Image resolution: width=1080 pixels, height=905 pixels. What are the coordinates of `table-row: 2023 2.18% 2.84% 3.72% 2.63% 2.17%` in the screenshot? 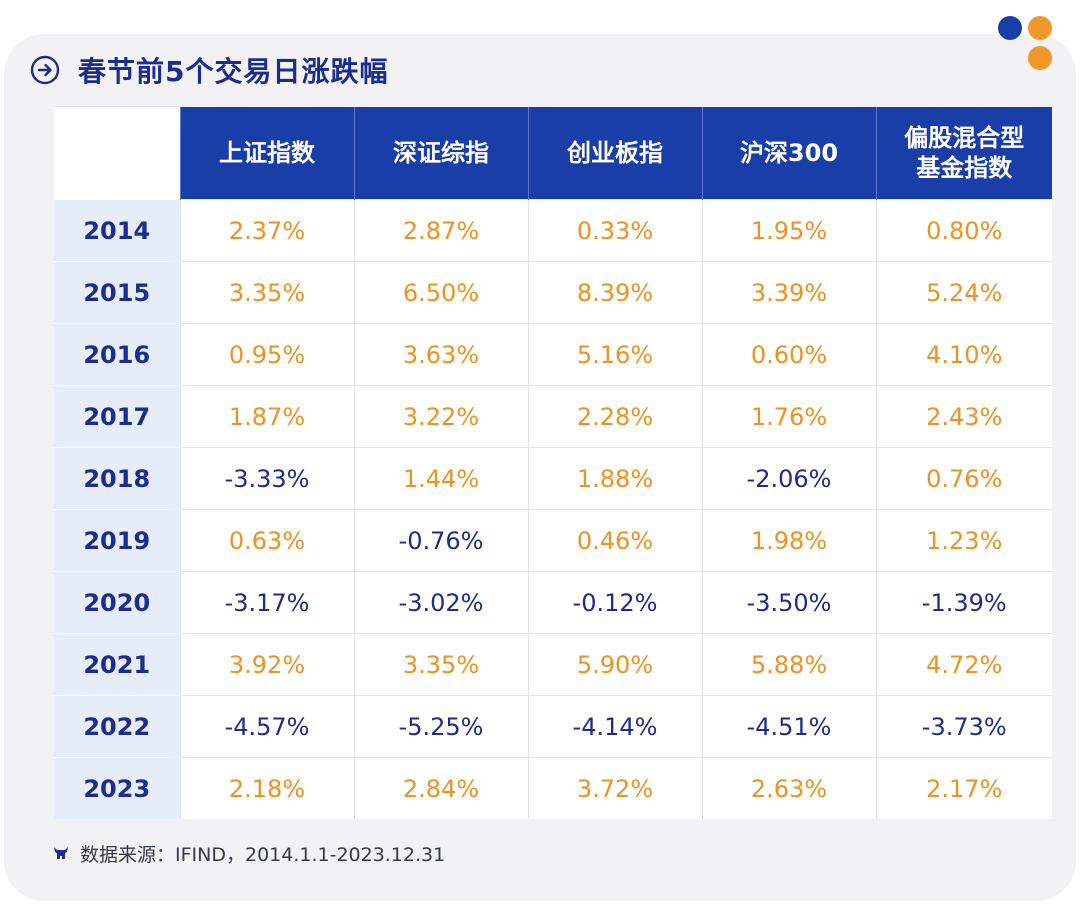 It's located at (553, 788).